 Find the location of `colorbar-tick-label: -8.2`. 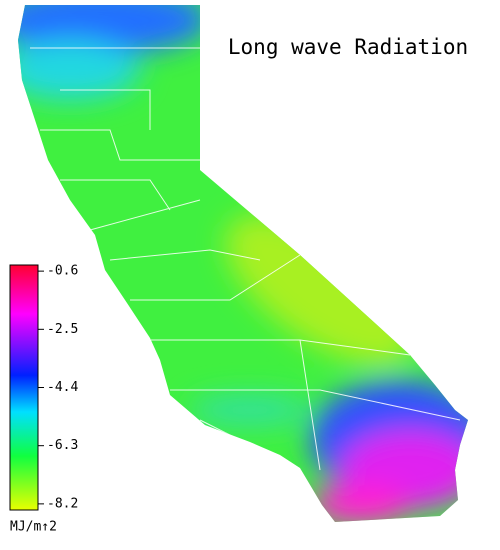

colorbar-tick-label: -8.2 is located at coordinates (62, 503).